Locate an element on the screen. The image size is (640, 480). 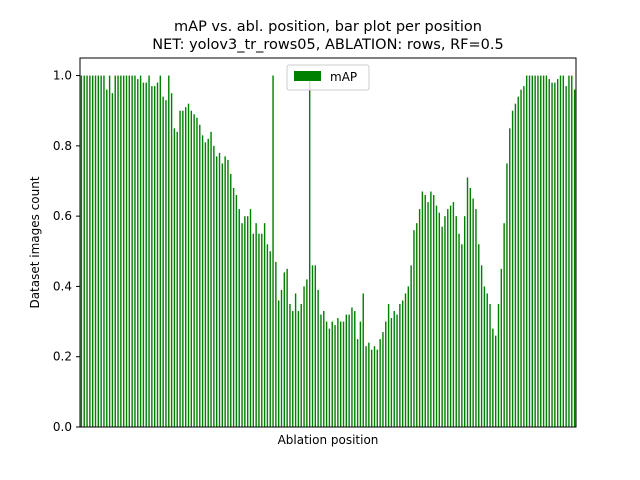
y-tick-label: 0.2 is located at coordinates (62, 357).